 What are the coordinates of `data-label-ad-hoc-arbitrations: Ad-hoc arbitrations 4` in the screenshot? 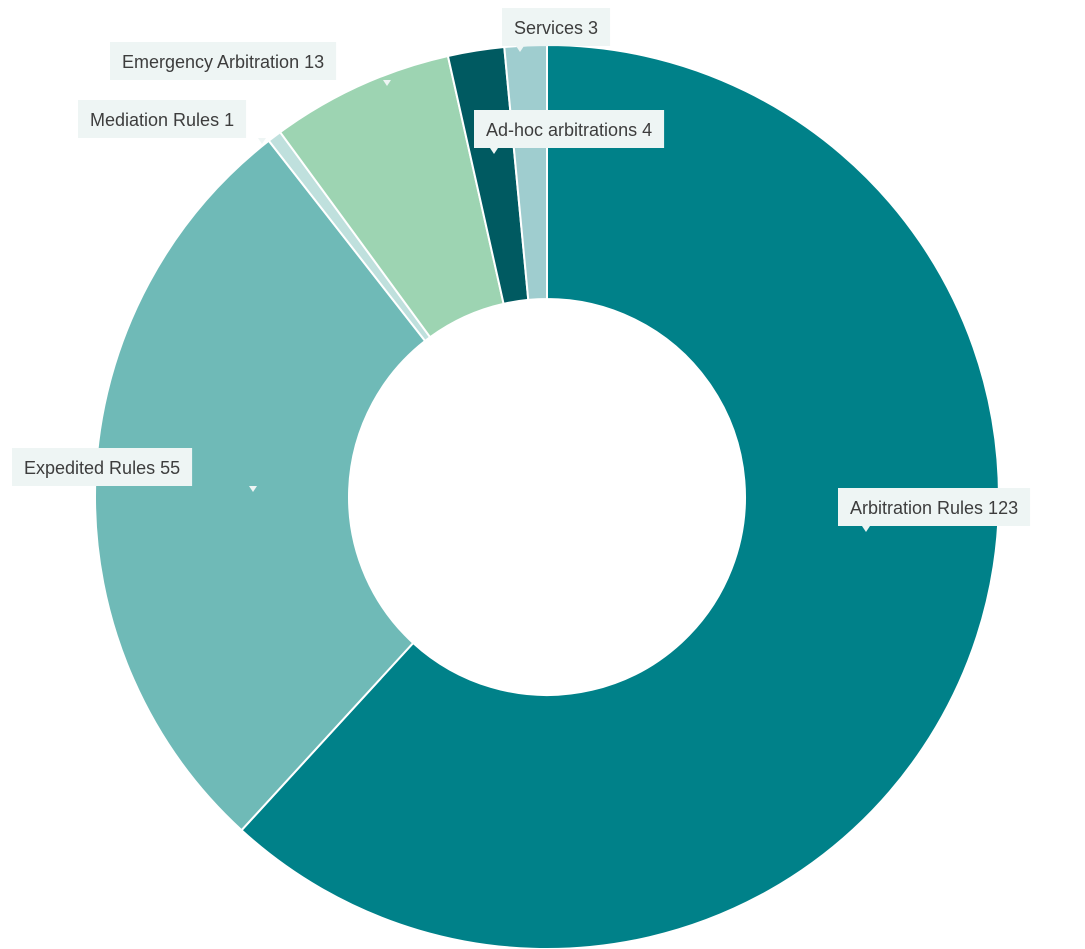 It's located at (569, 132).